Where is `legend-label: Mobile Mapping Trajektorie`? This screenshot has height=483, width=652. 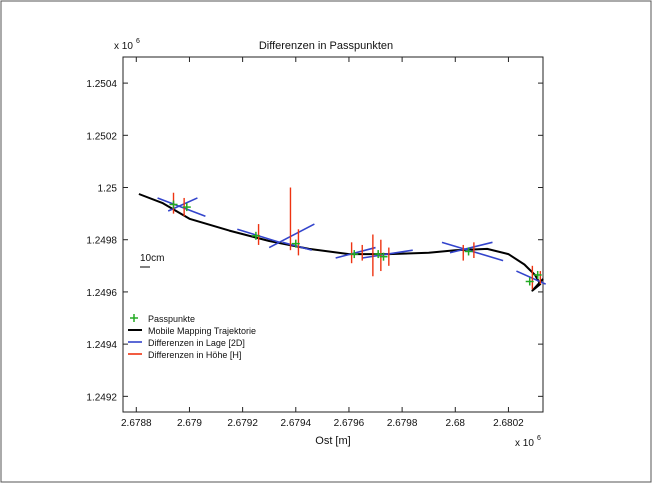 legend-label: Mobile Mapping Trajektorie is located at coordinates (202, 331).